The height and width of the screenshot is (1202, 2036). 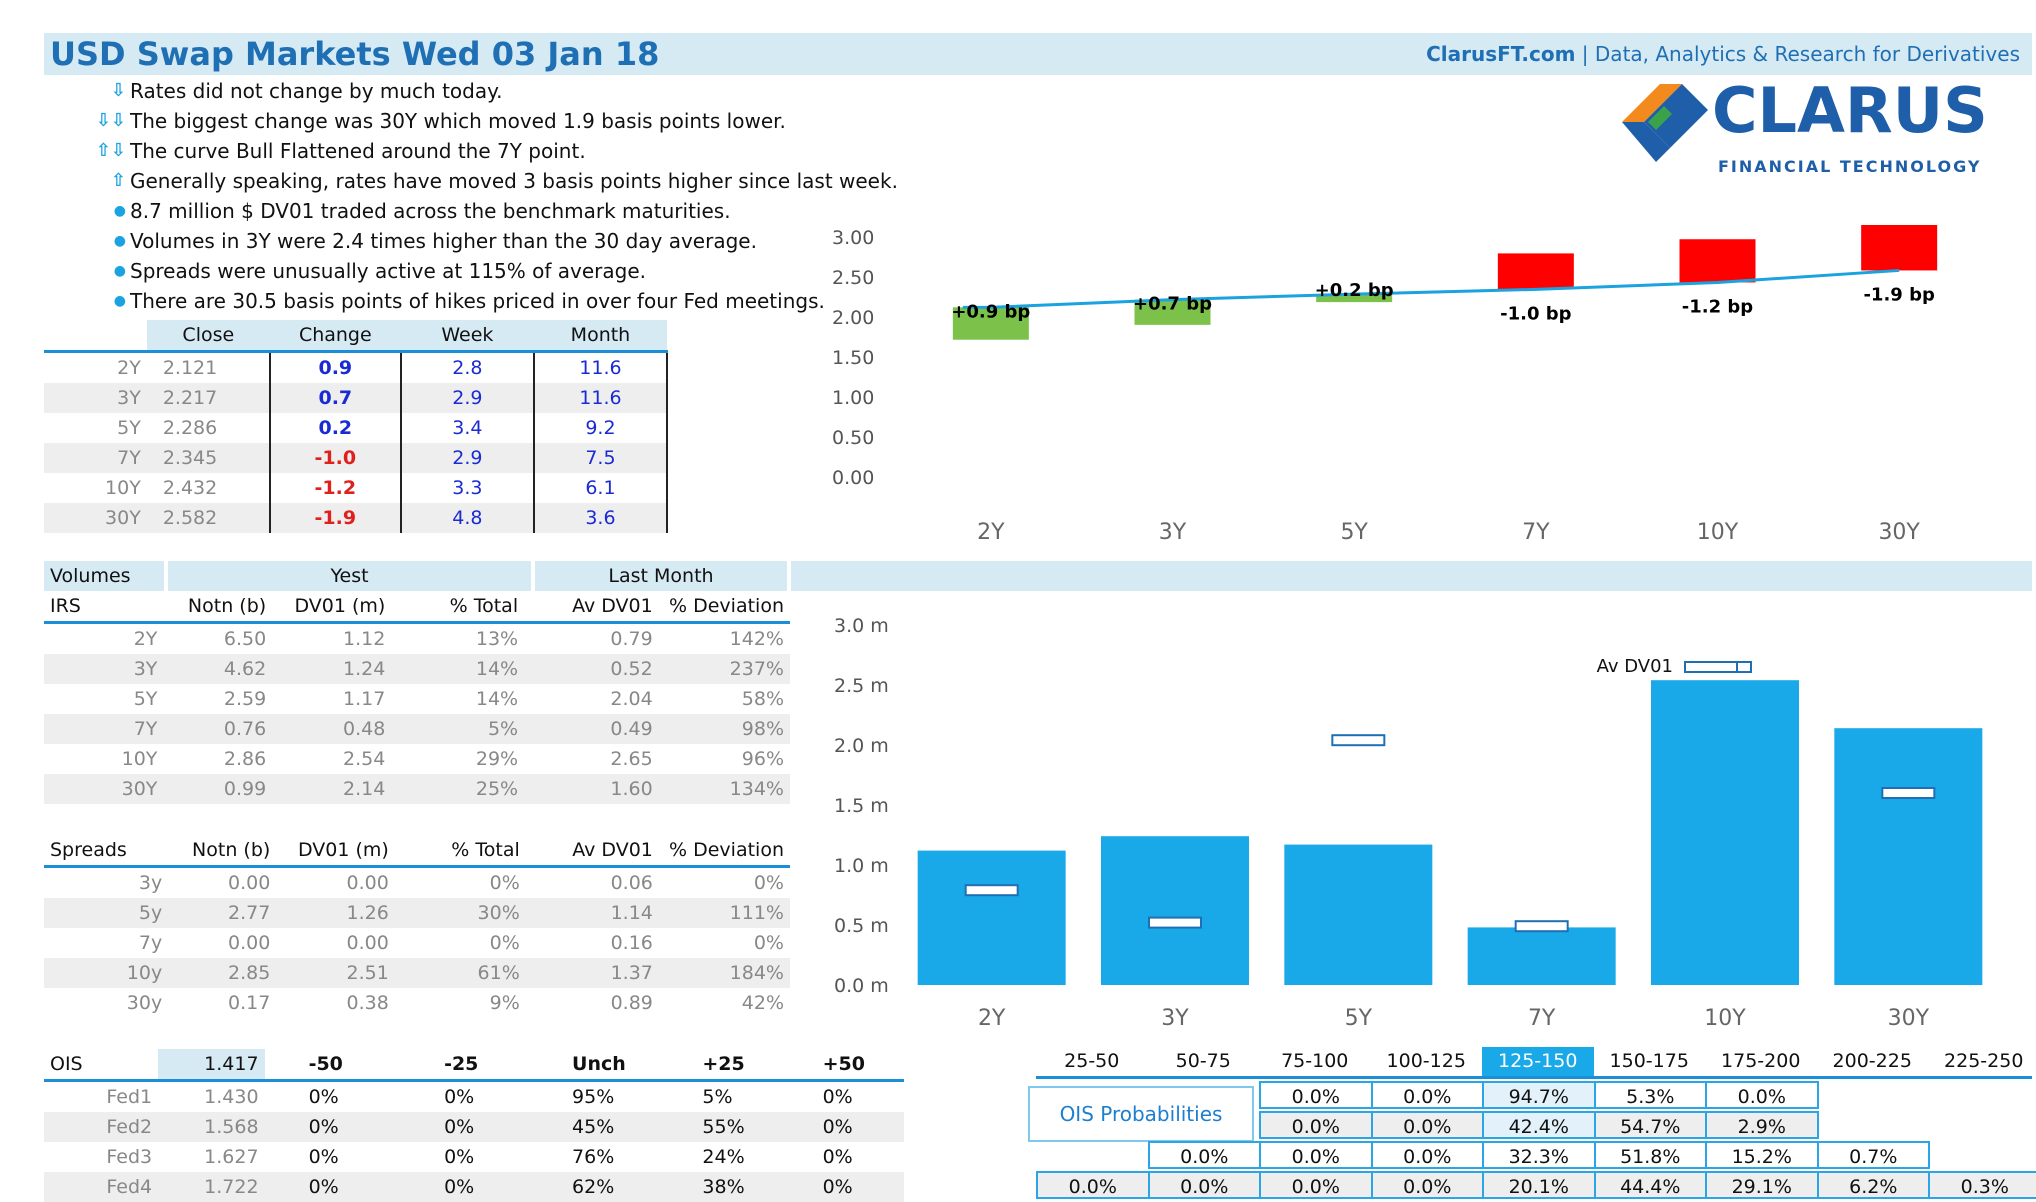 What do you see at coordinates (724, 973) in the screenshot?
I see `dev-cell: 184%` at bounding box center [724, 973].